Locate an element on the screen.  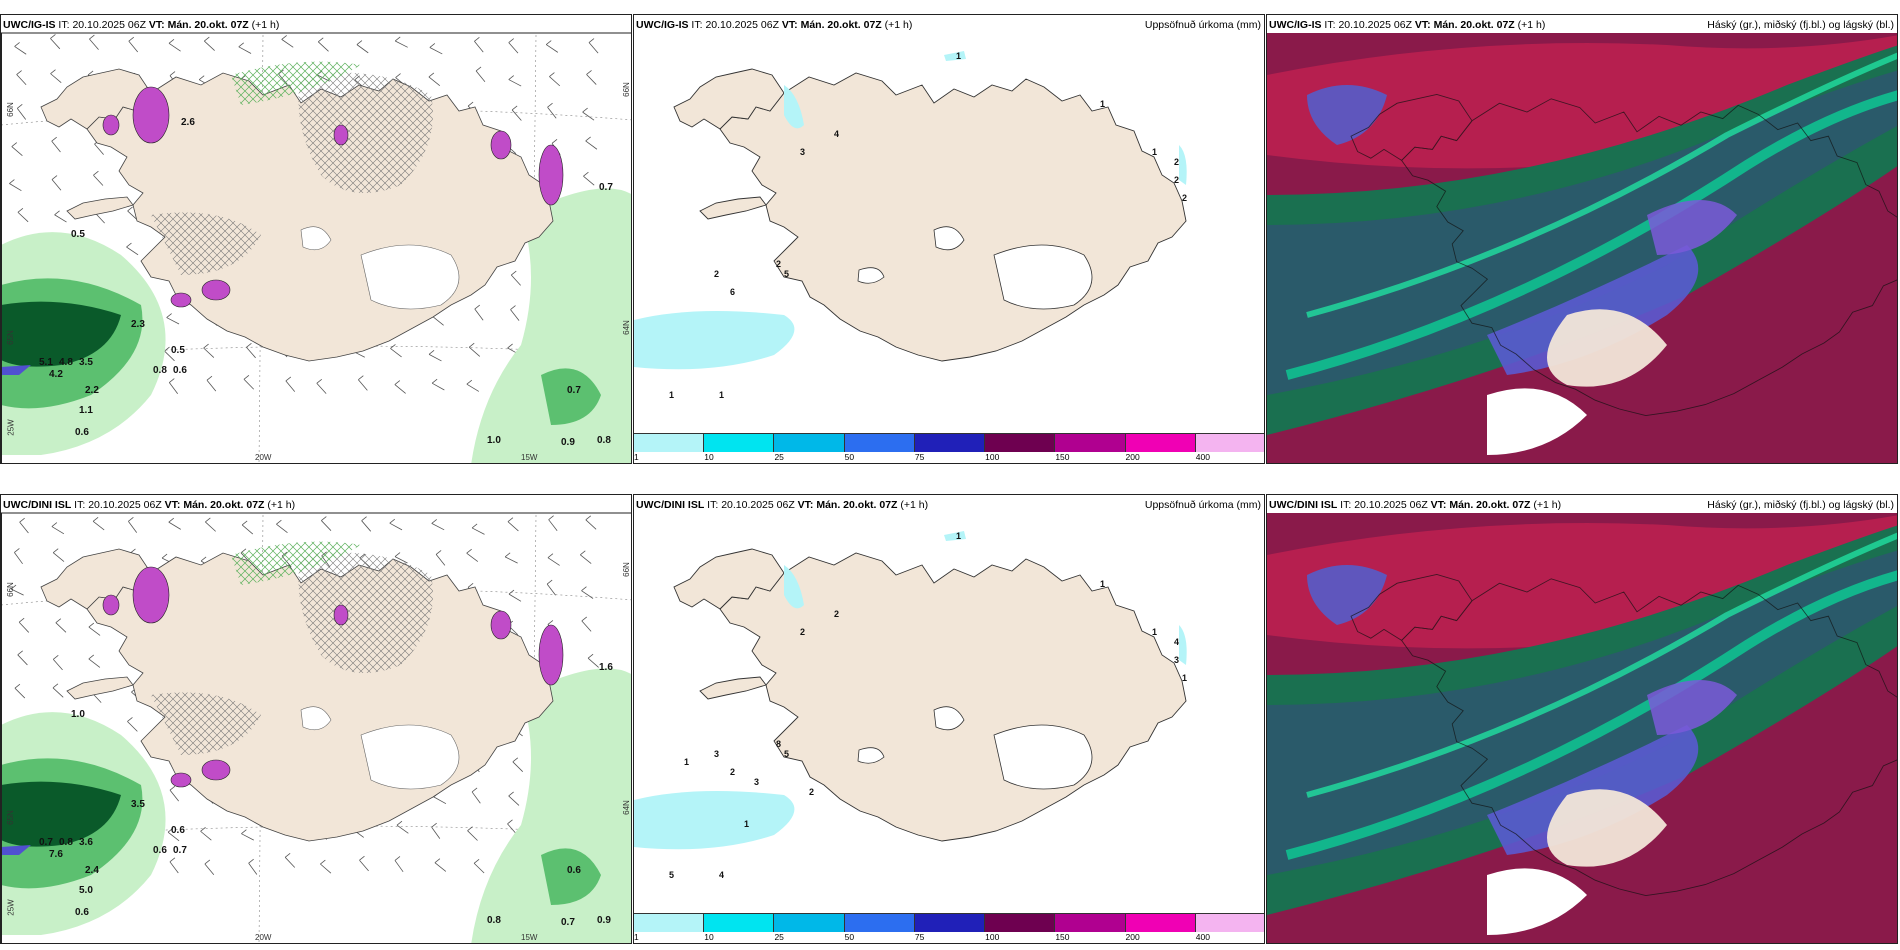
precip-value-label: 1.1 is located at coordinates (86, 410).